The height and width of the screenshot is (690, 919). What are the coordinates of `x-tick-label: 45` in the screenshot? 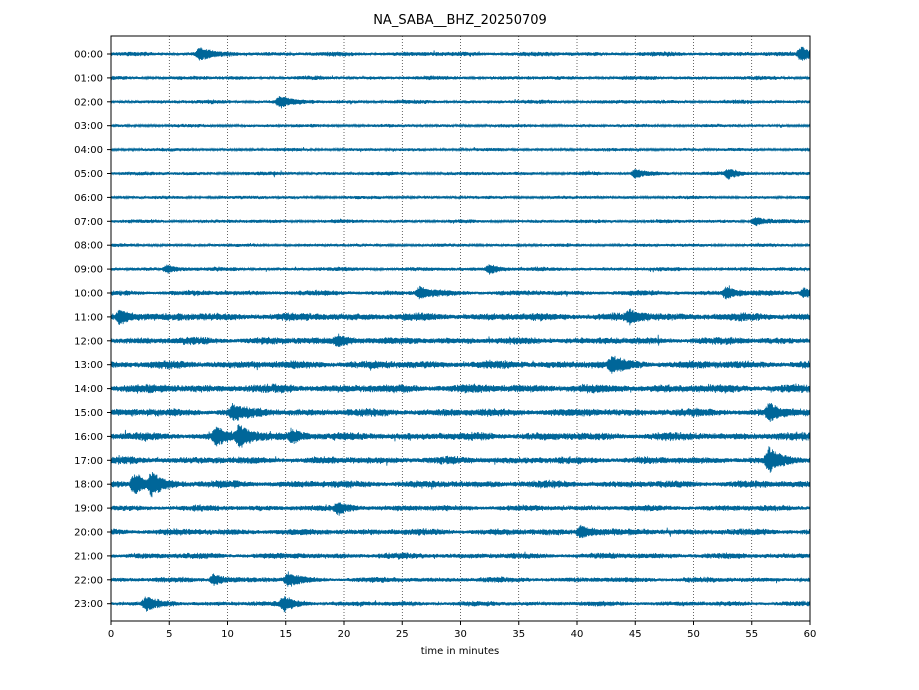 It's located at (635, 634).